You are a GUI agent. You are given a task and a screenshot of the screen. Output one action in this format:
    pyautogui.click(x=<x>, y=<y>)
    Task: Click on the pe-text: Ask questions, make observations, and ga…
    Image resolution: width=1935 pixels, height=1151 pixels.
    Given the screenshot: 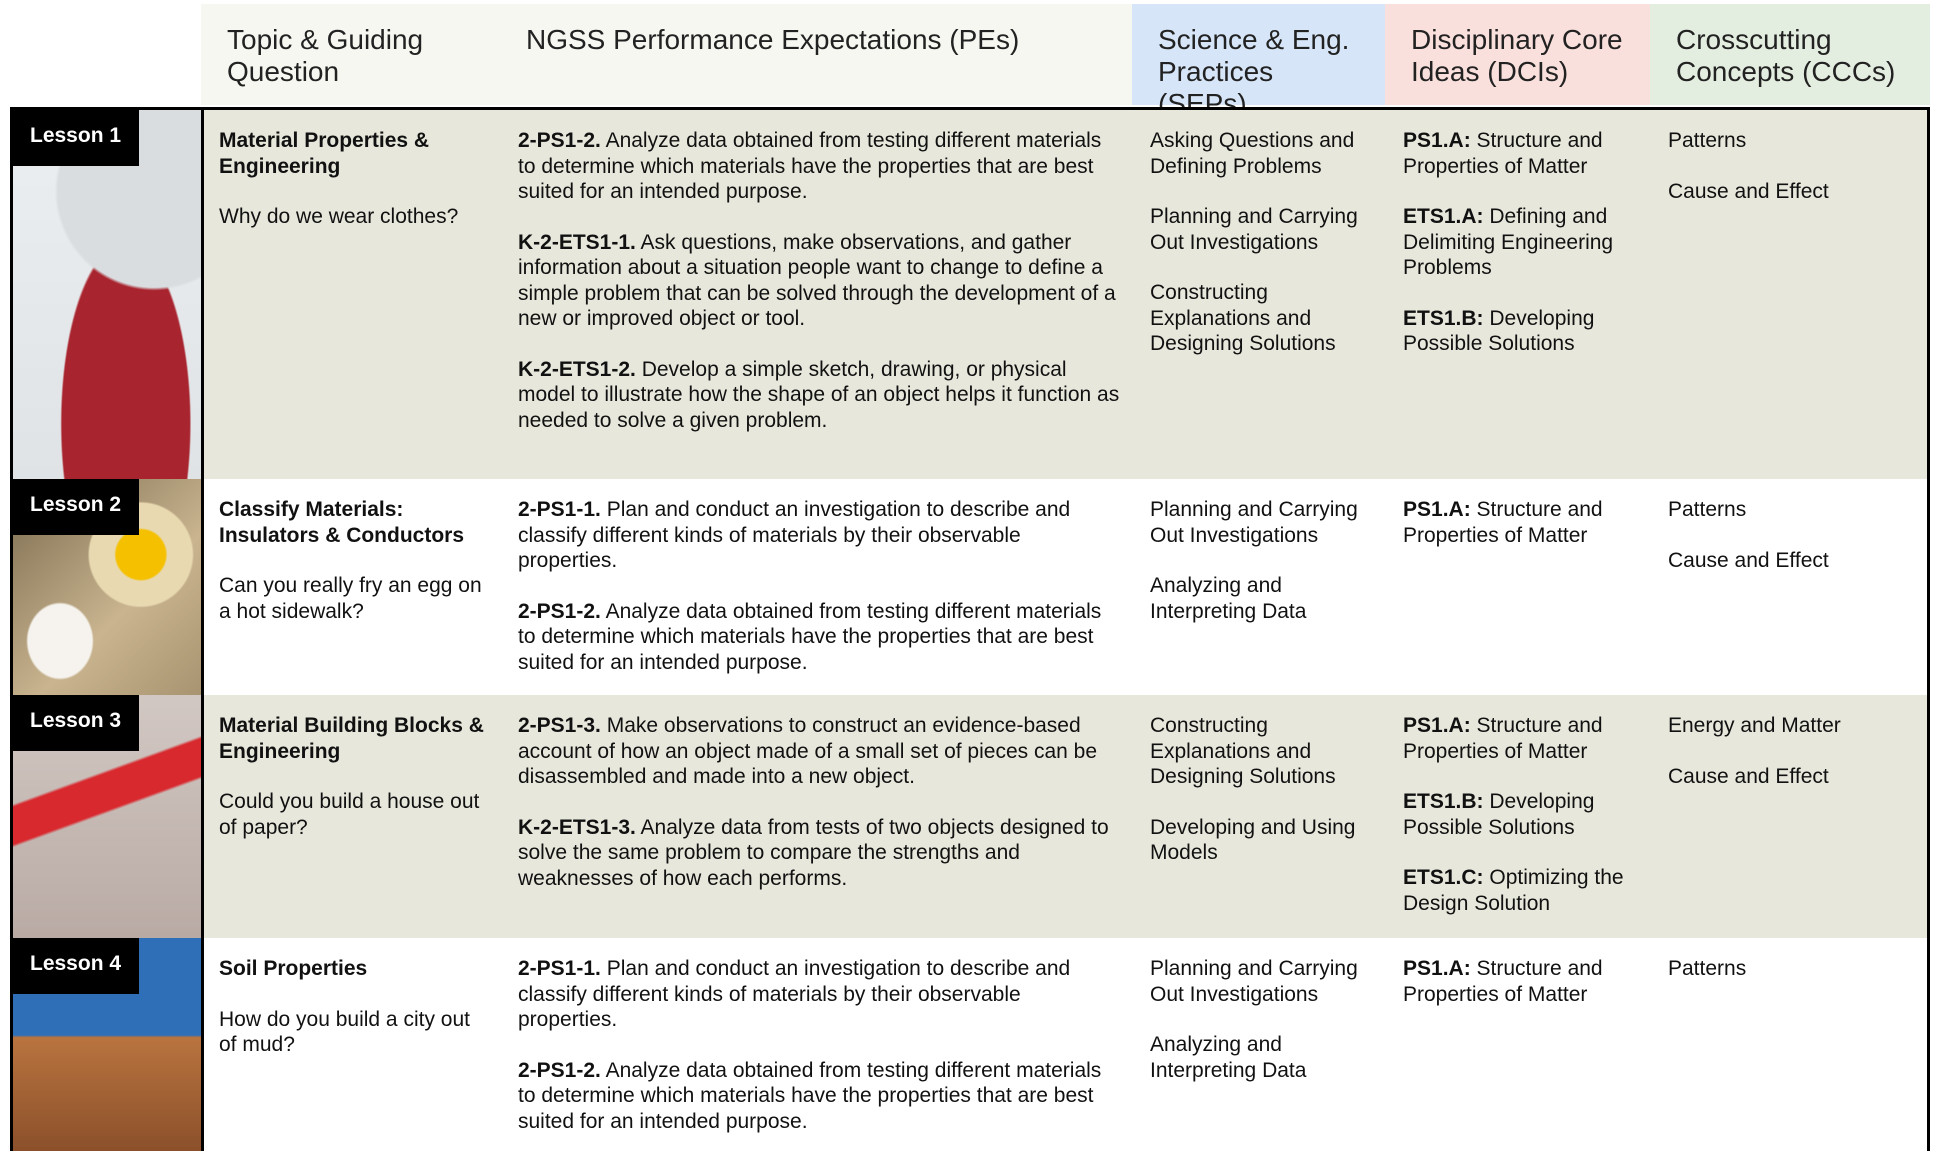 What is the action you would take?
    pyautogui.click(x=817, y=280)
    